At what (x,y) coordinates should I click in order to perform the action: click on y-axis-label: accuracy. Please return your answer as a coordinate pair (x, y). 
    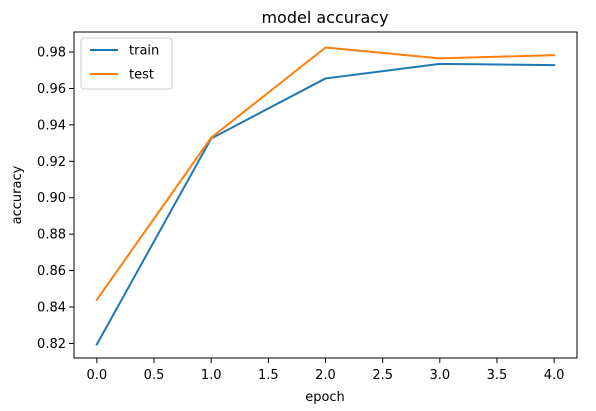
    Looking at the image, I should click on (17, 194).